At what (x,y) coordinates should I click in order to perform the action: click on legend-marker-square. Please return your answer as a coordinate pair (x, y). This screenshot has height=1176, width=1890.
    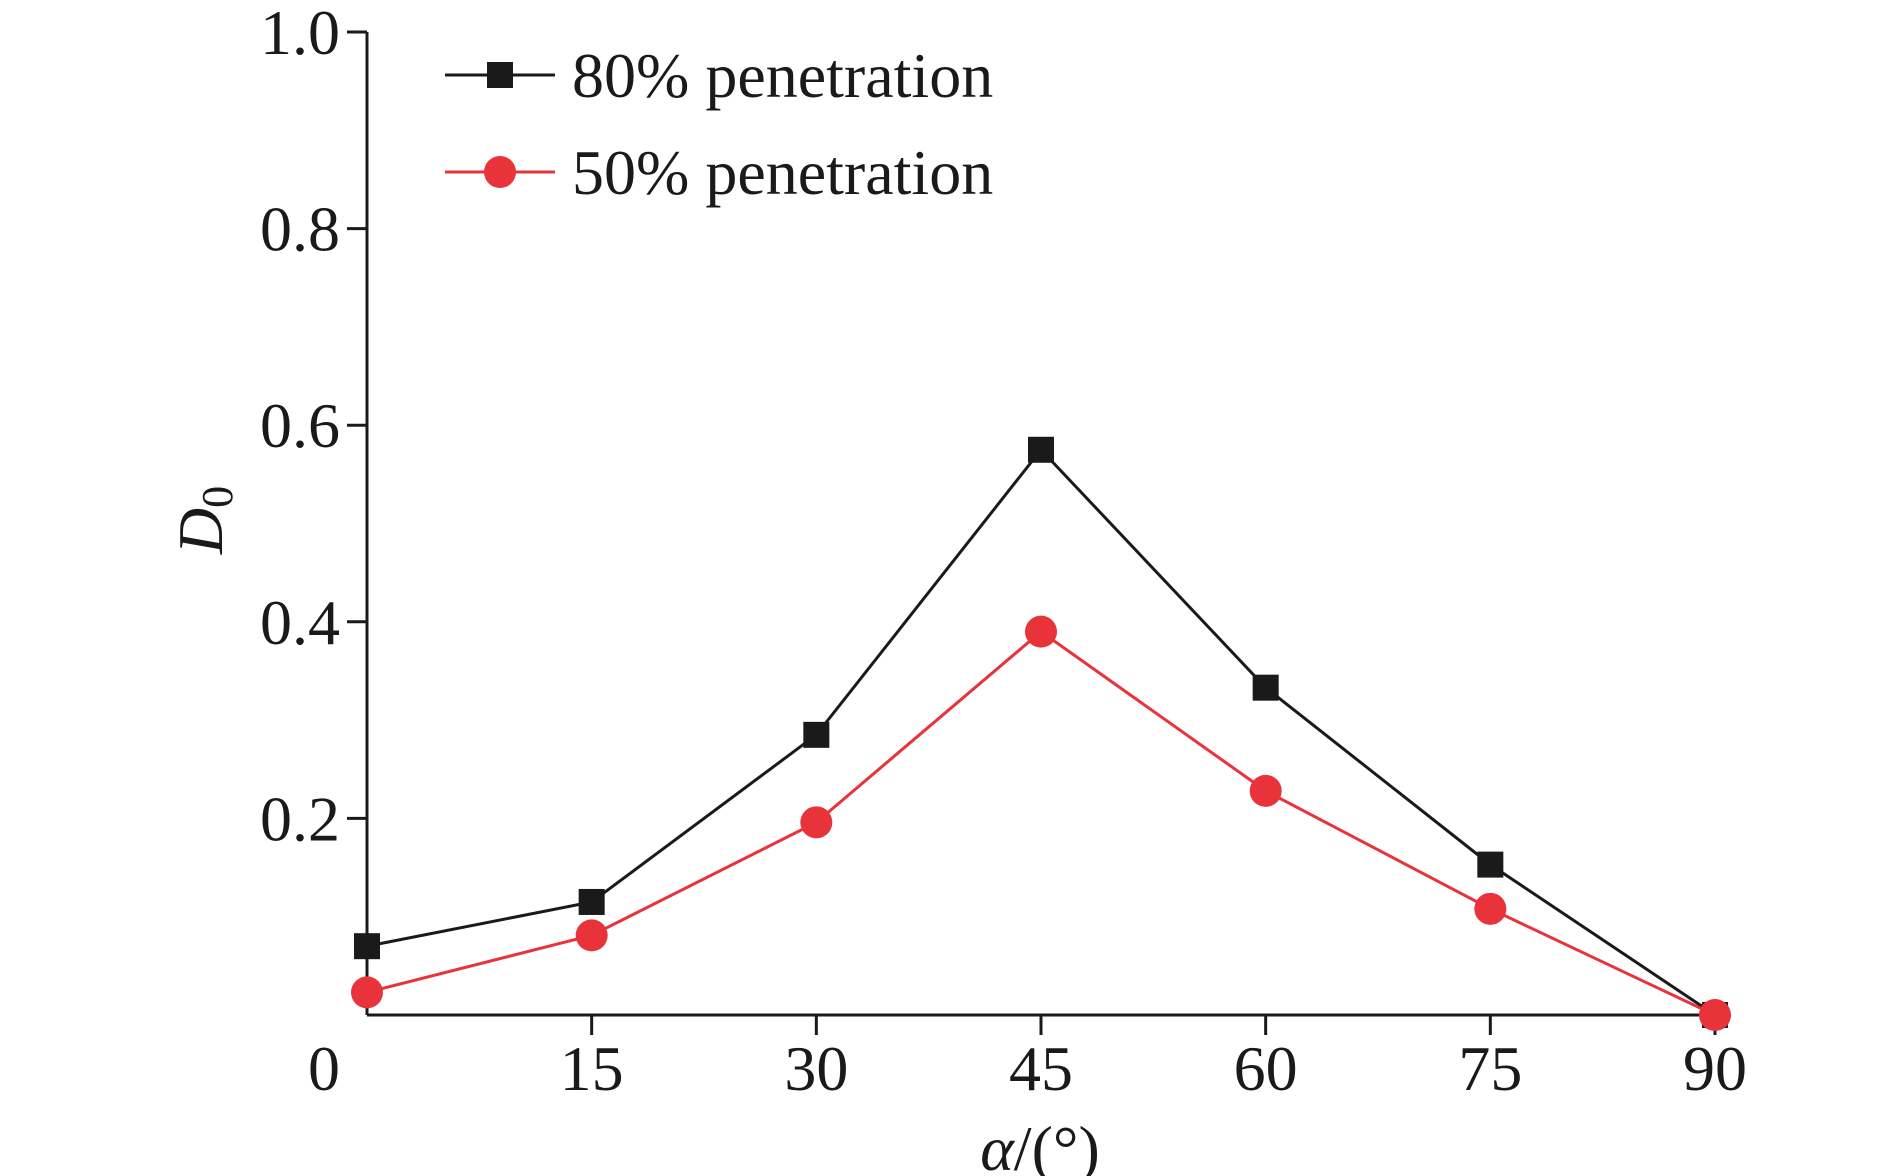
    Looking at the image, I should click on (500, 75).